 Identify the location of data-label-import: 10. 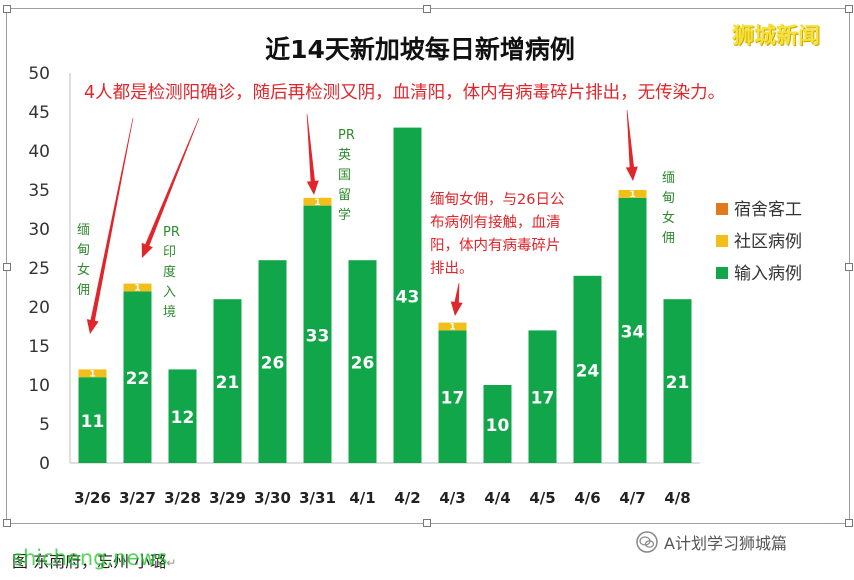
(498, 426).